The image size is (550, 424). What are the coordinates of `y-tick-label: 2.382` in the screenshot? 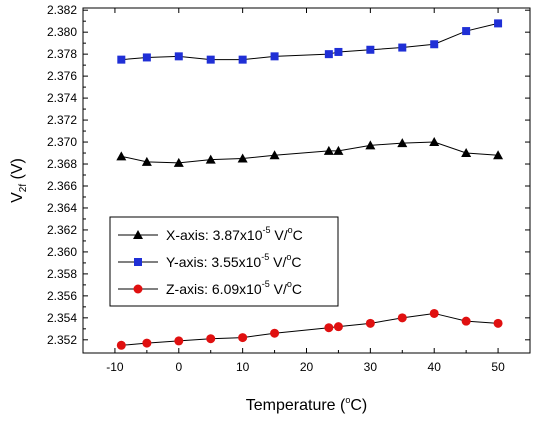 It's located at (62, 10).